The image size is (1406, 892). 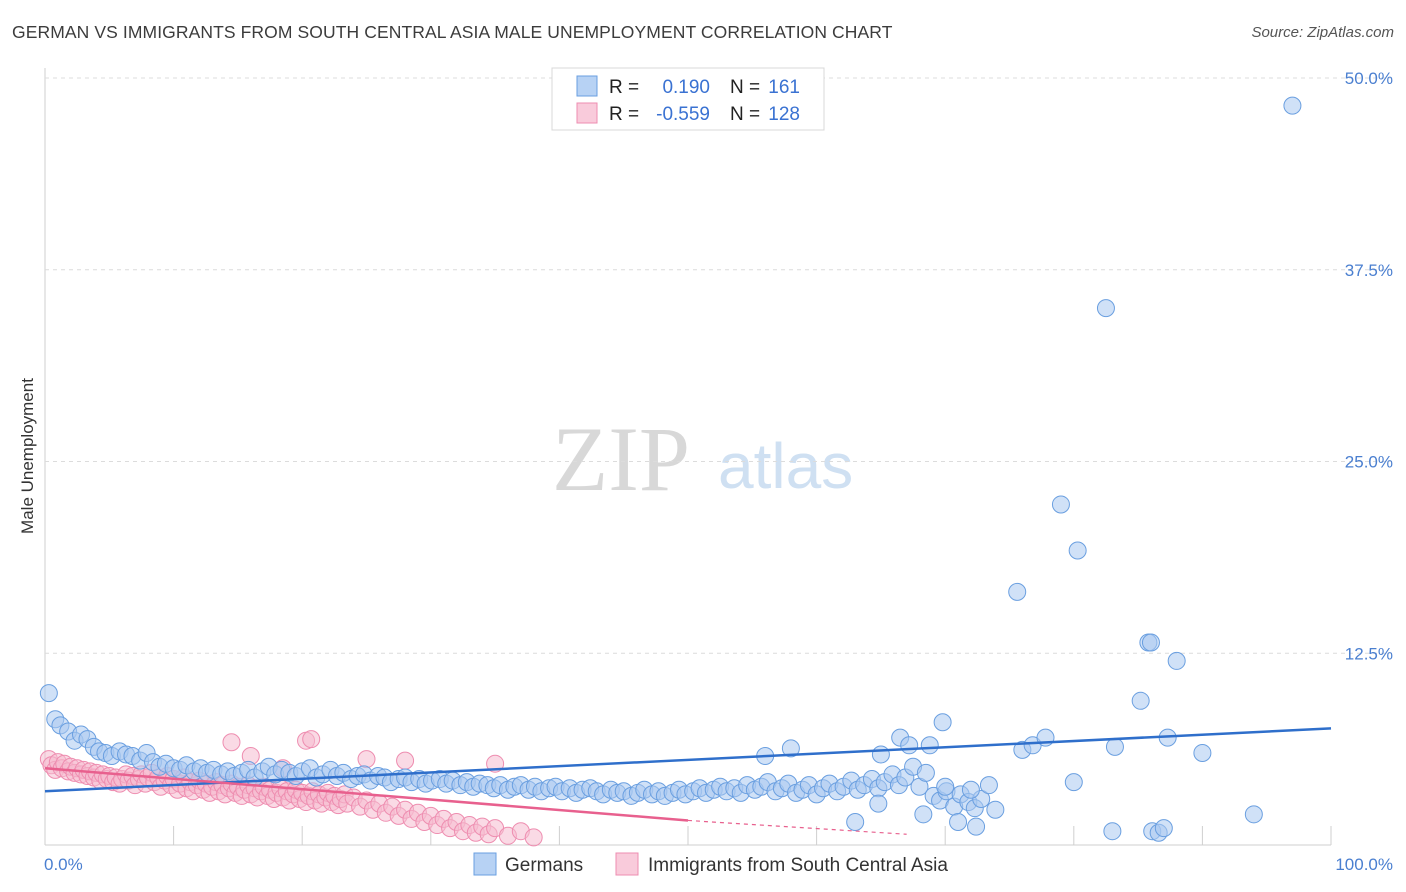 I want to click on y-tick-label: 12.5%, so click(x=1369, y=653).